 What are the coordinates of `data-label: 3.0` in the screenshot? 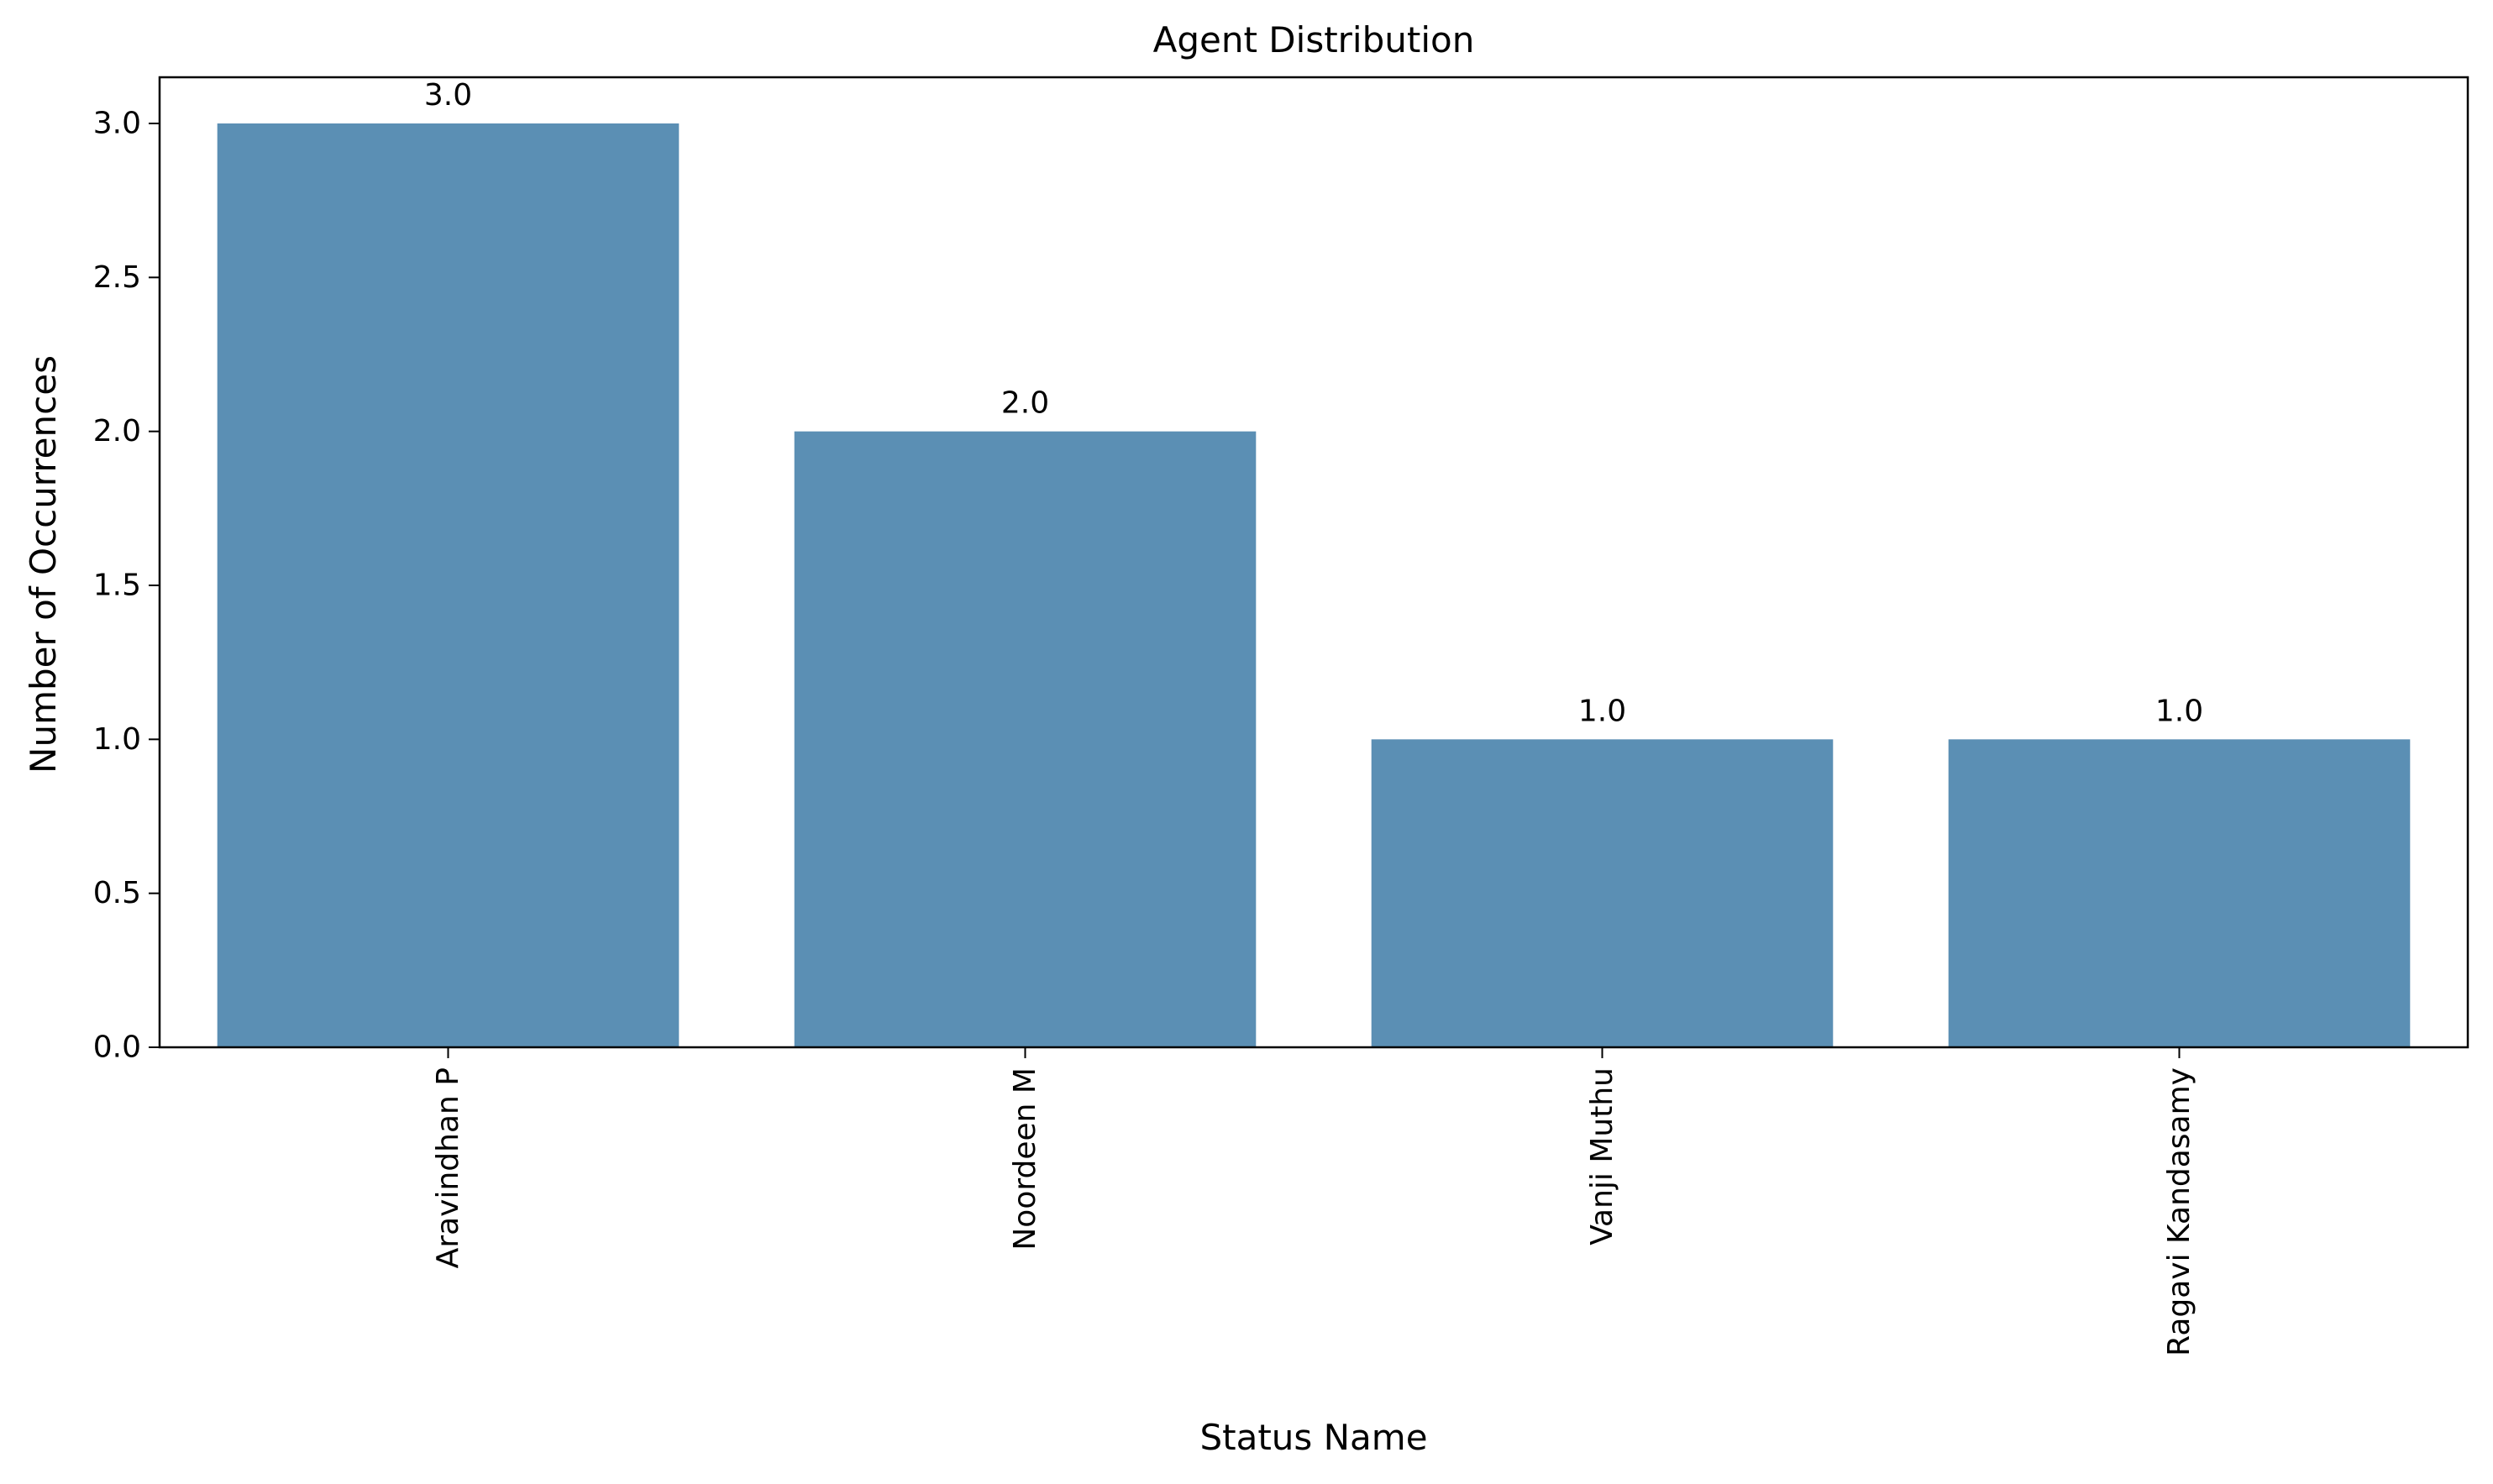 It's located at (448, 96).